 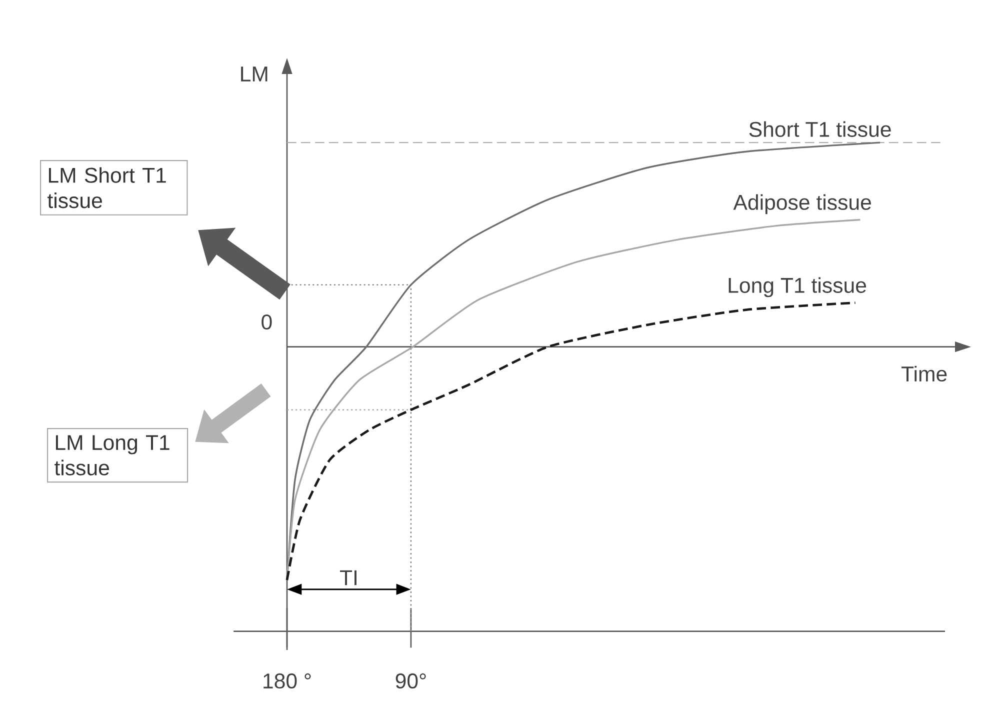 What do you see at coordinates (411, 681) in the screenshot?
I see `x-tick-label: 90°` at bounding box center [411, 681].